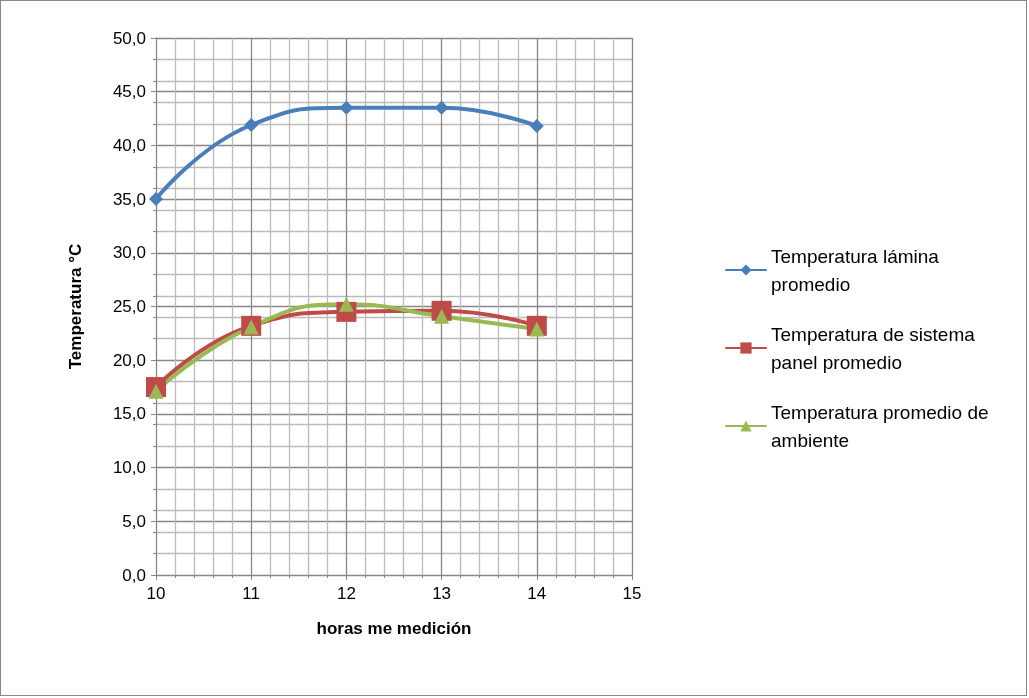 The height and width of the screenshot is (698, 1029). I want to click on x-tick-label: 12, so click(346, 593).